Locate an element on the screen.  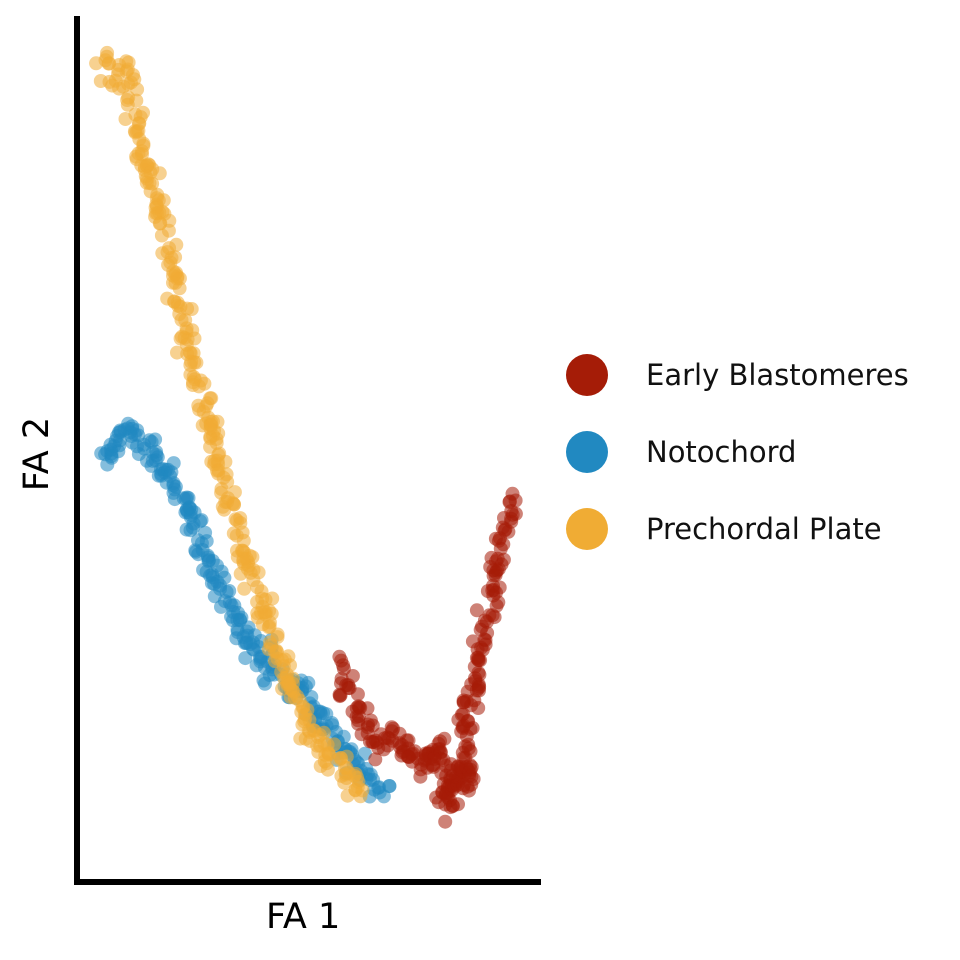
legend-label-notochord: Notochord is located at coordinates (721, 452).